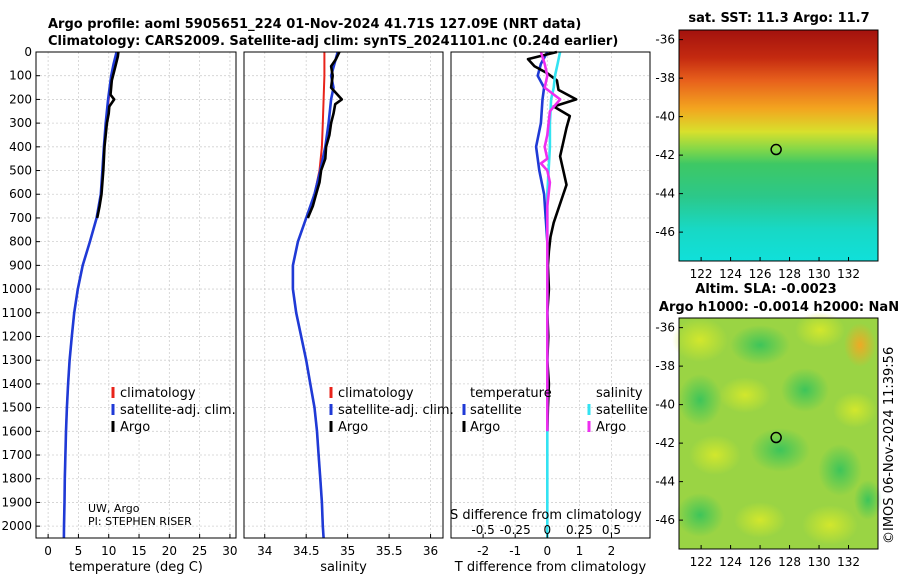 The width and height of the screenshot is (900, 580). Describe the element at coordinates (136, 567) in the screenshot. I see `x-axis-label: temperature (deg C)` at that location.